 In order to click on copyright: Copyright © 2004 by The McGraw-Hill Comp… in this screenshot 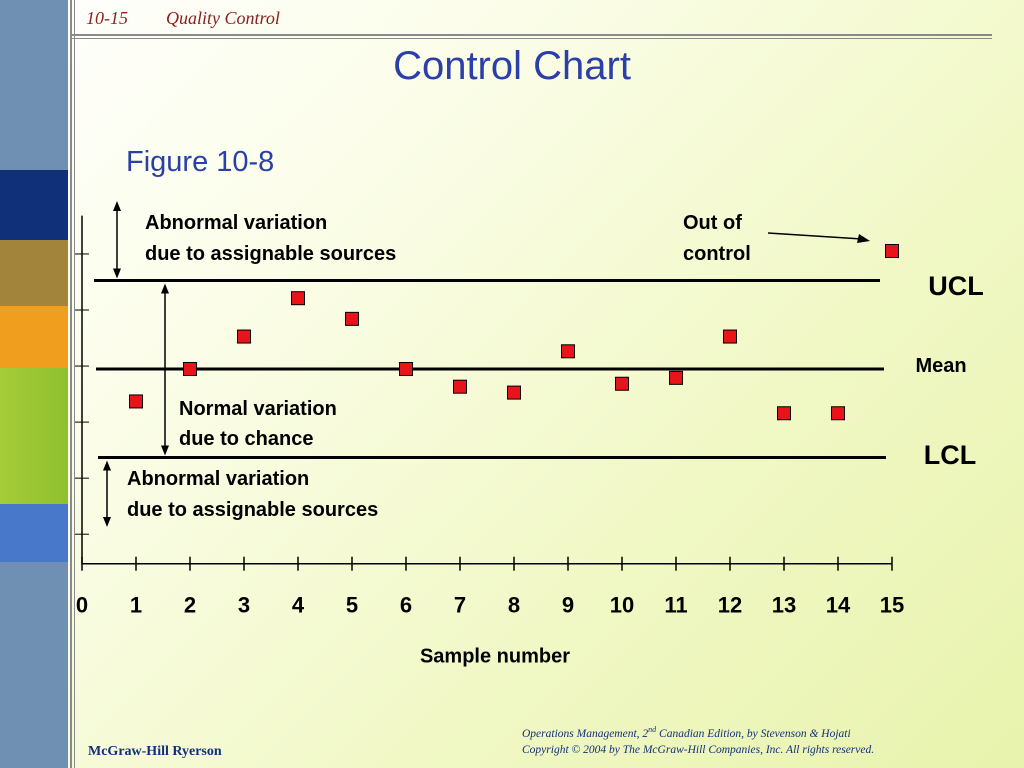, I will do `click(698, 749)`.